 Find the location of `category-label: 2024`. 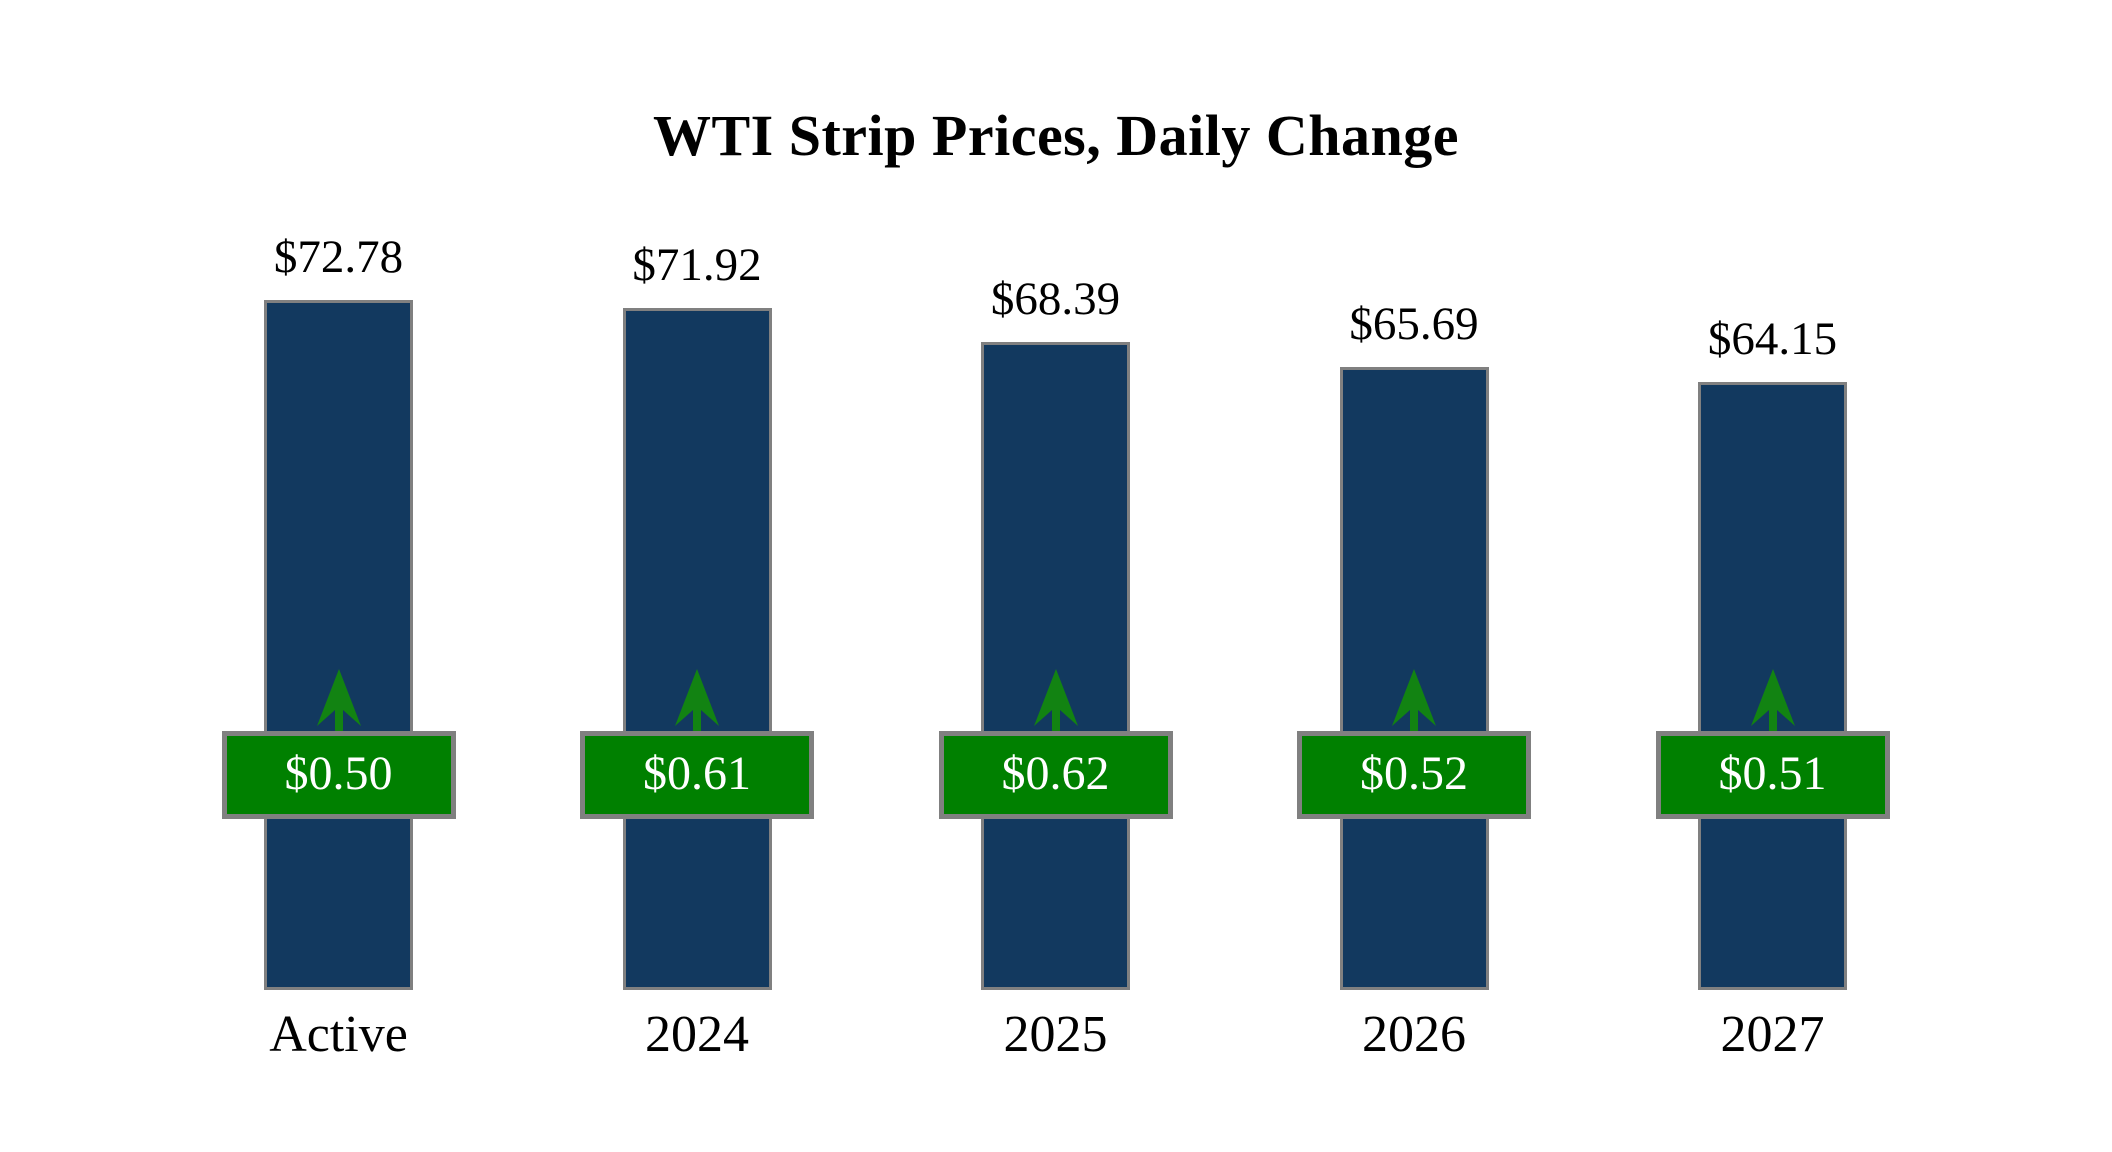

category-label: 2024 is located at coordinates (697, 1034).